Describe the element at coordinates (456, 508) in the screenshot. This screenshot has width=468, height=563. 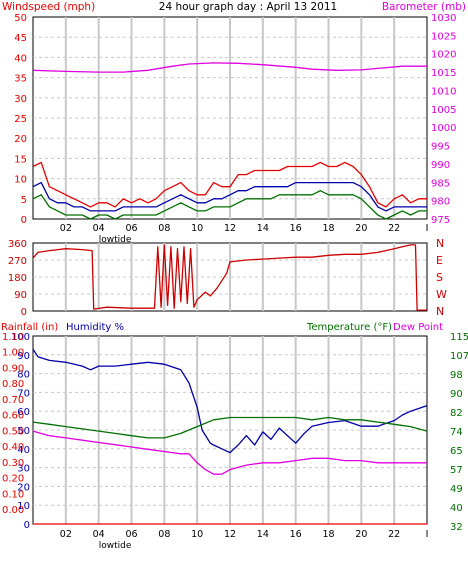
I see `temperature-y-tick-label: 40` at that location.